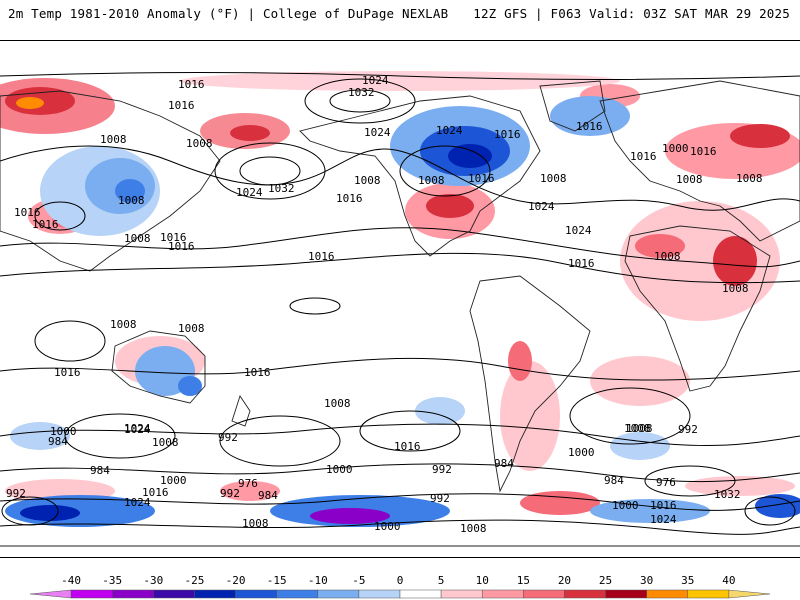 The image size is (800, 600). What do you see at coordinates (195, 580) in the screenshot?
I see `colorbar-tick-label: -25` at bounding box center [195, 580].